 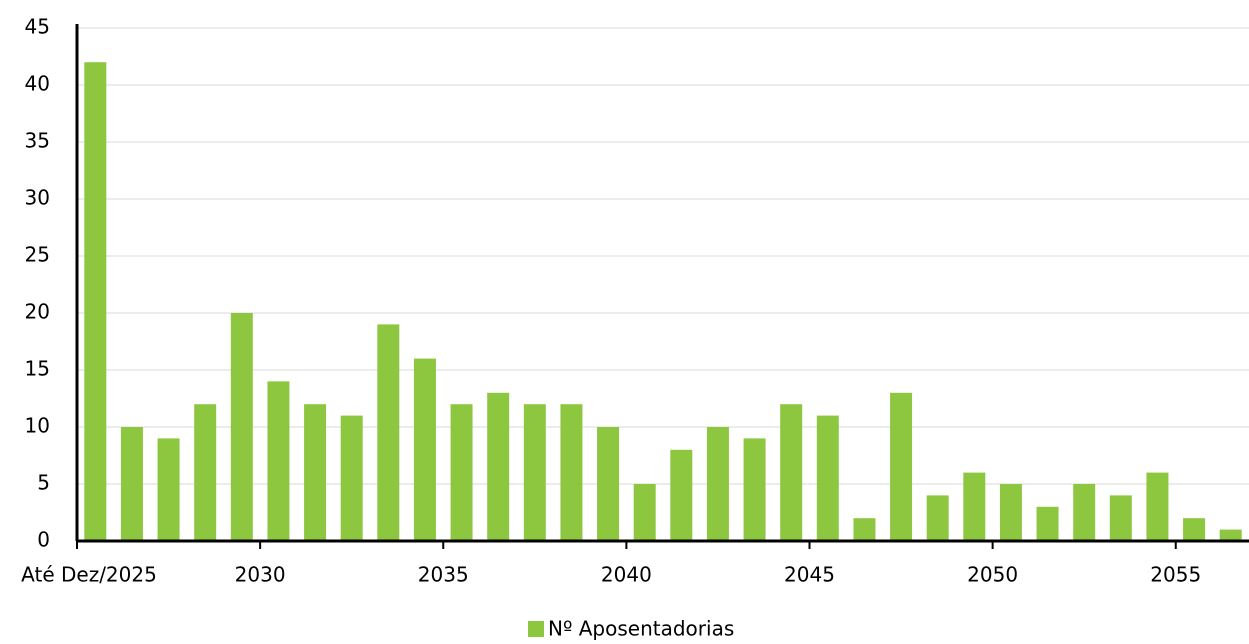 I want to click on y-tick-label: 5, so click(x=43, y=483).